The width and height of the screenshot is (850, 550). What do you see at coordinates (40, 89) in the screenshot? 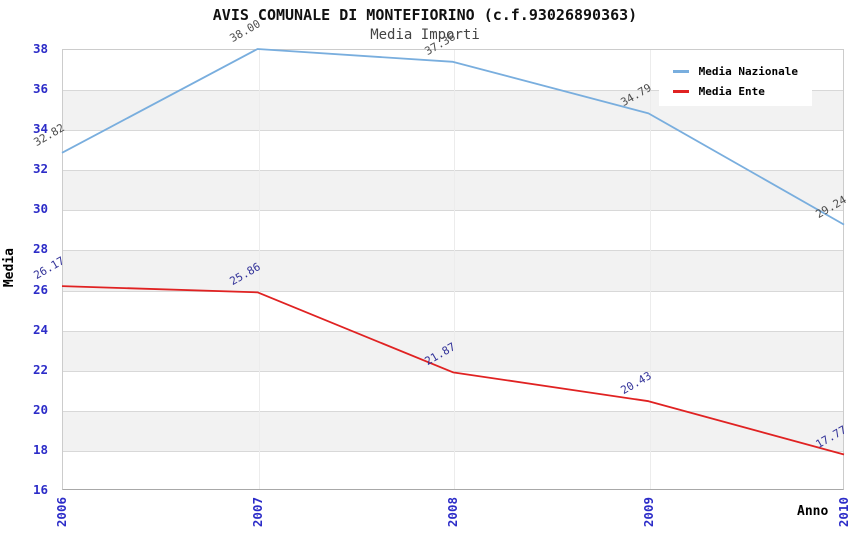
I see `y-tick-label: 36` at bounding box center [40, 89].